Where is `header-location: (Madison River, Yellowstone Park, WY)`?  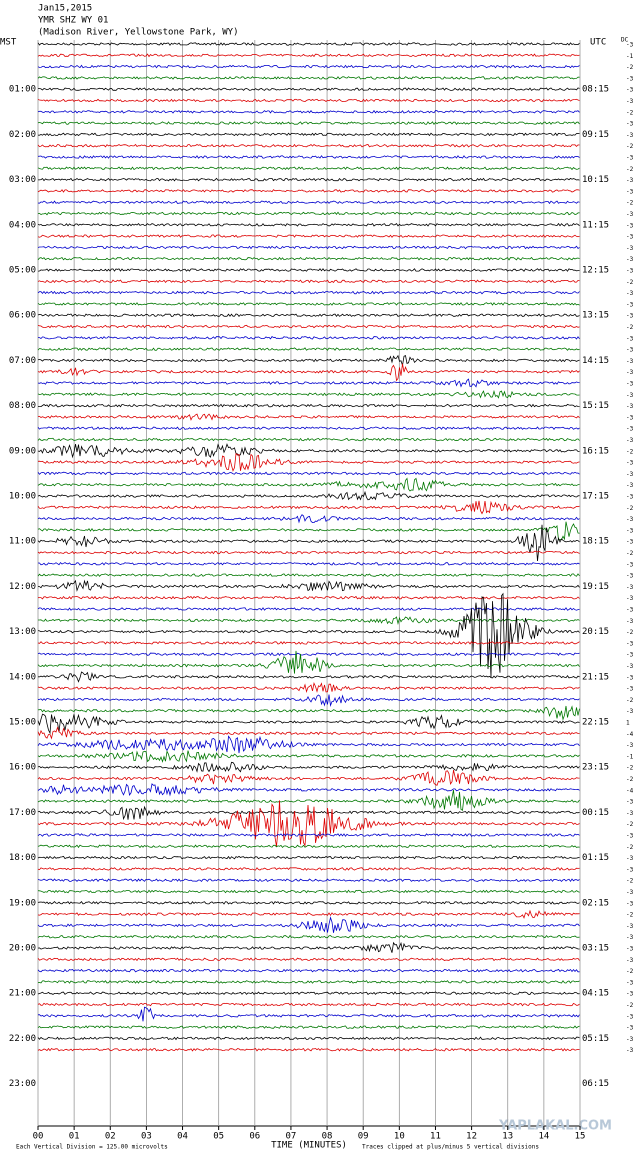
header-location: (Madison River, Yellowstone Park, WY) is located at coordinates (138, 33).